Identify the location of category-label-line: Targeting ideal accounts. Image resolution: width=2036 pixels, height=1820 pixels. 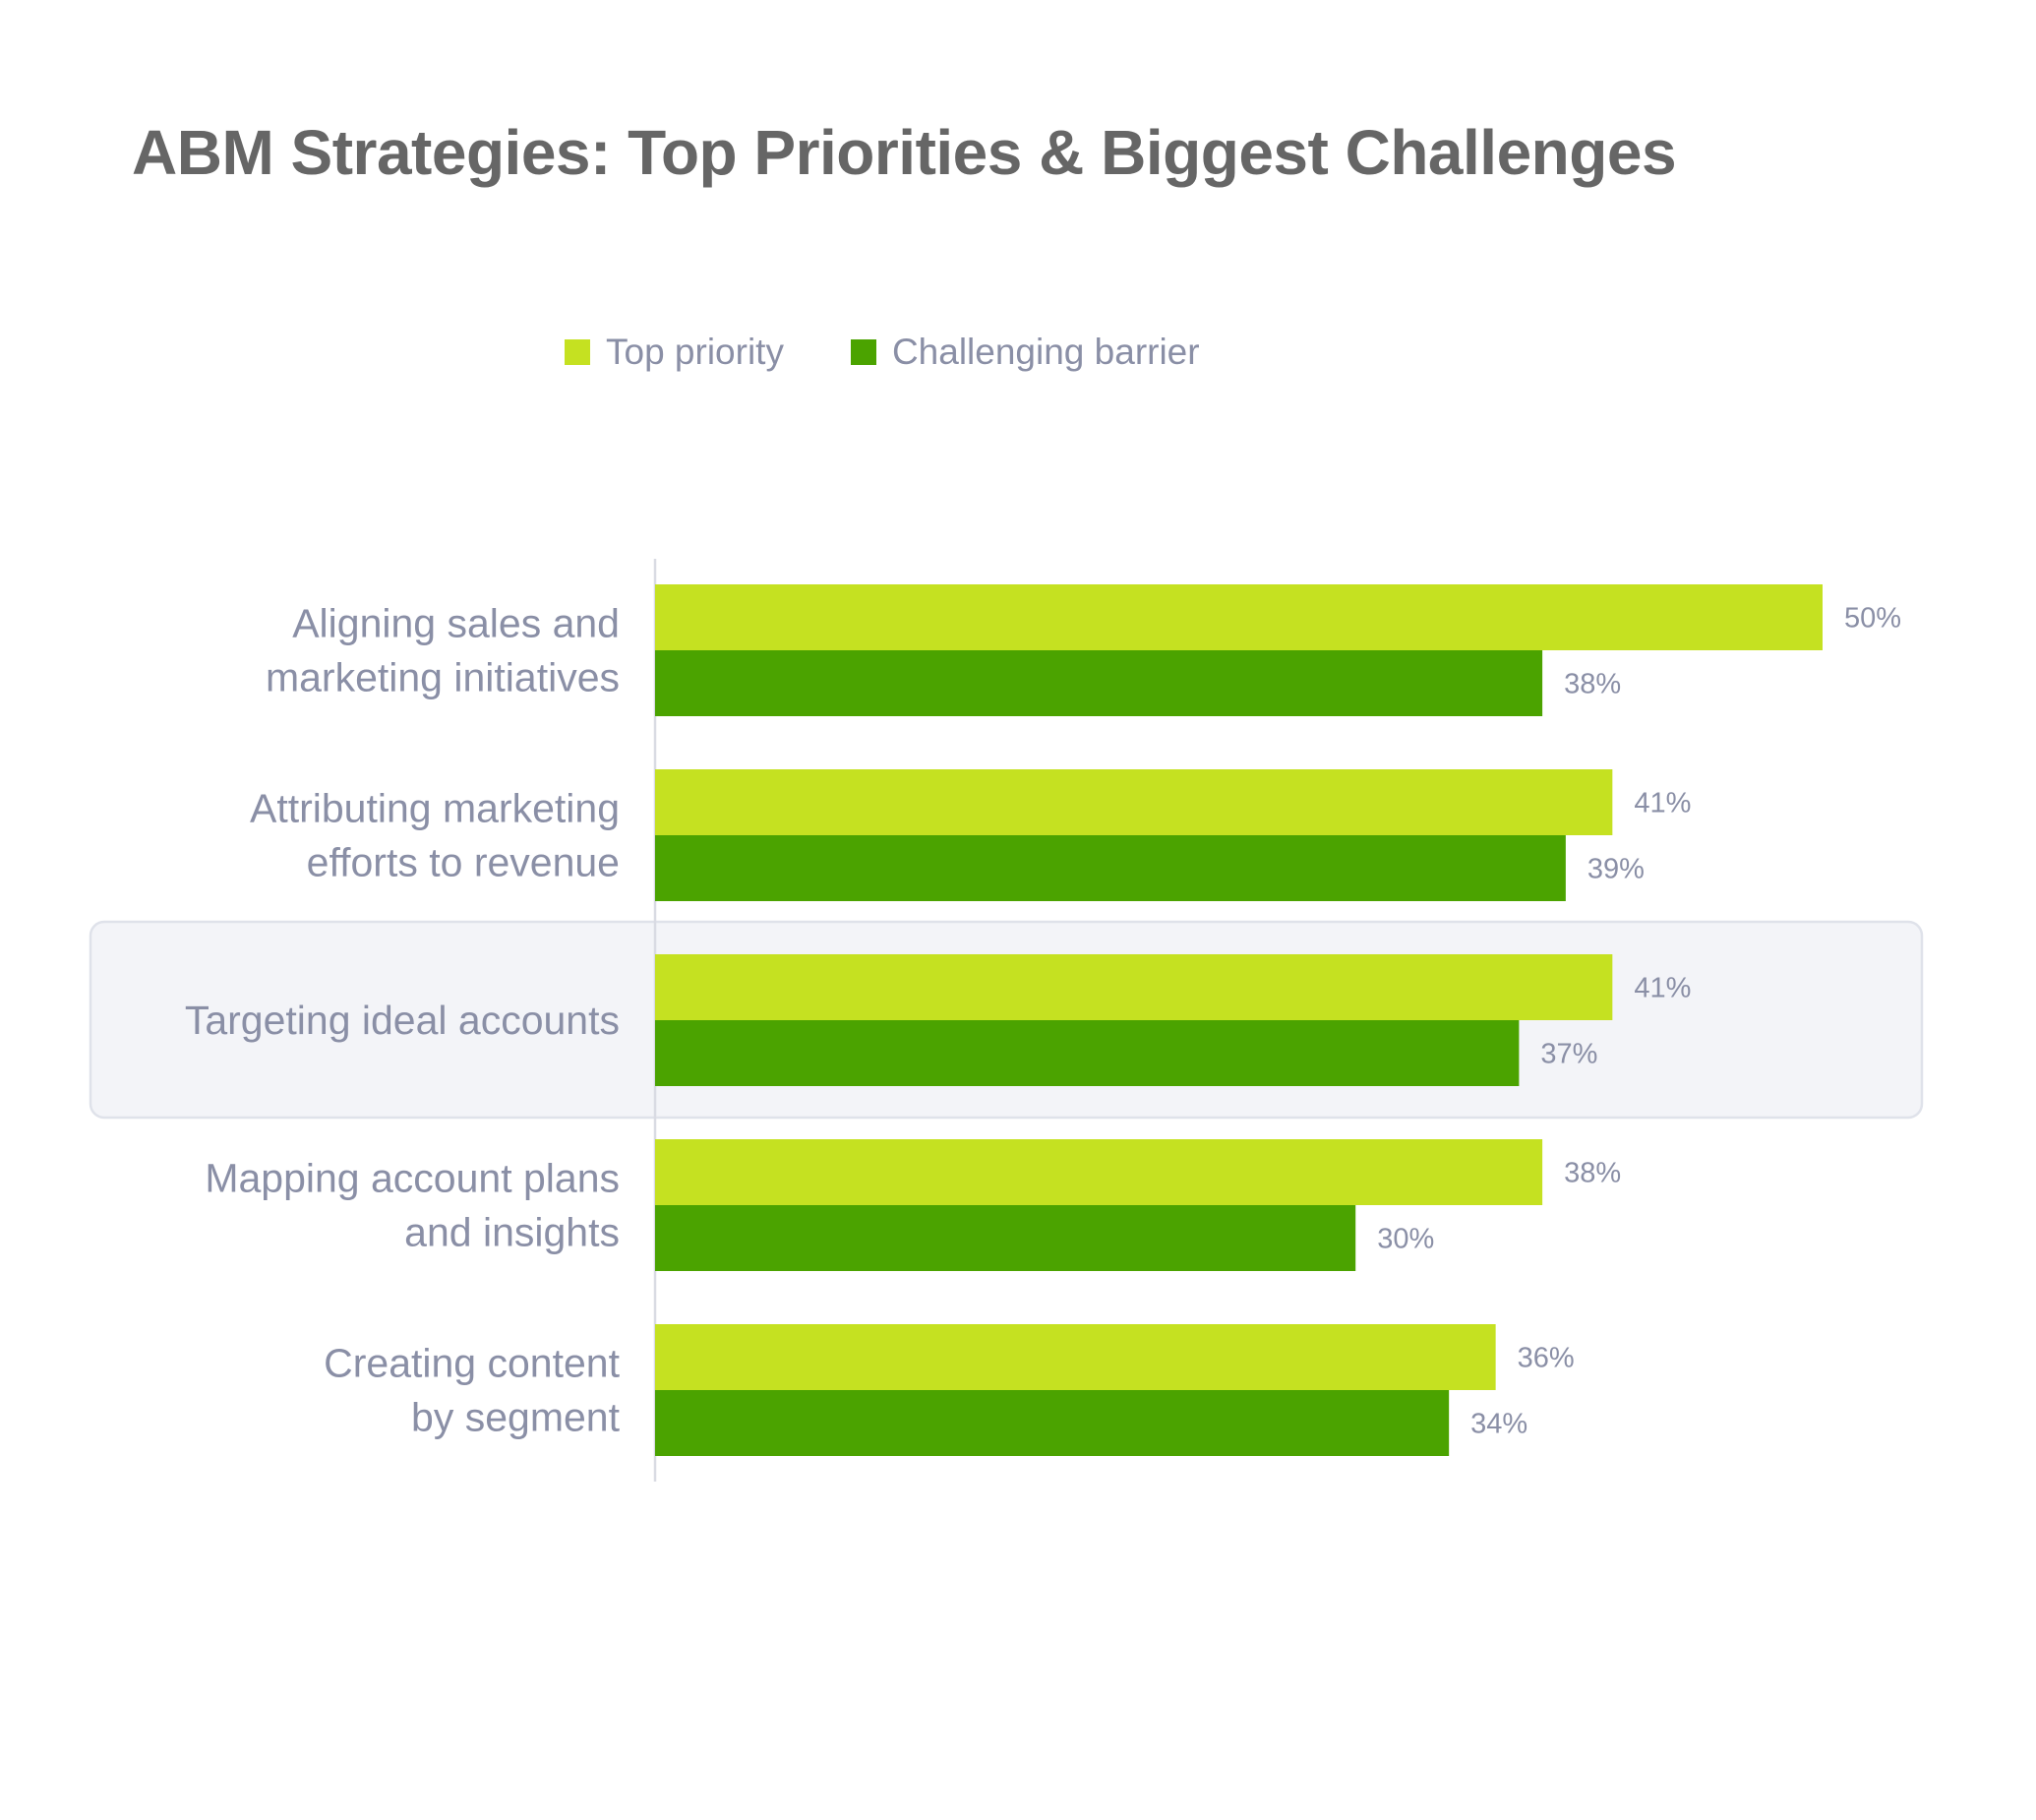
(402, 1020).